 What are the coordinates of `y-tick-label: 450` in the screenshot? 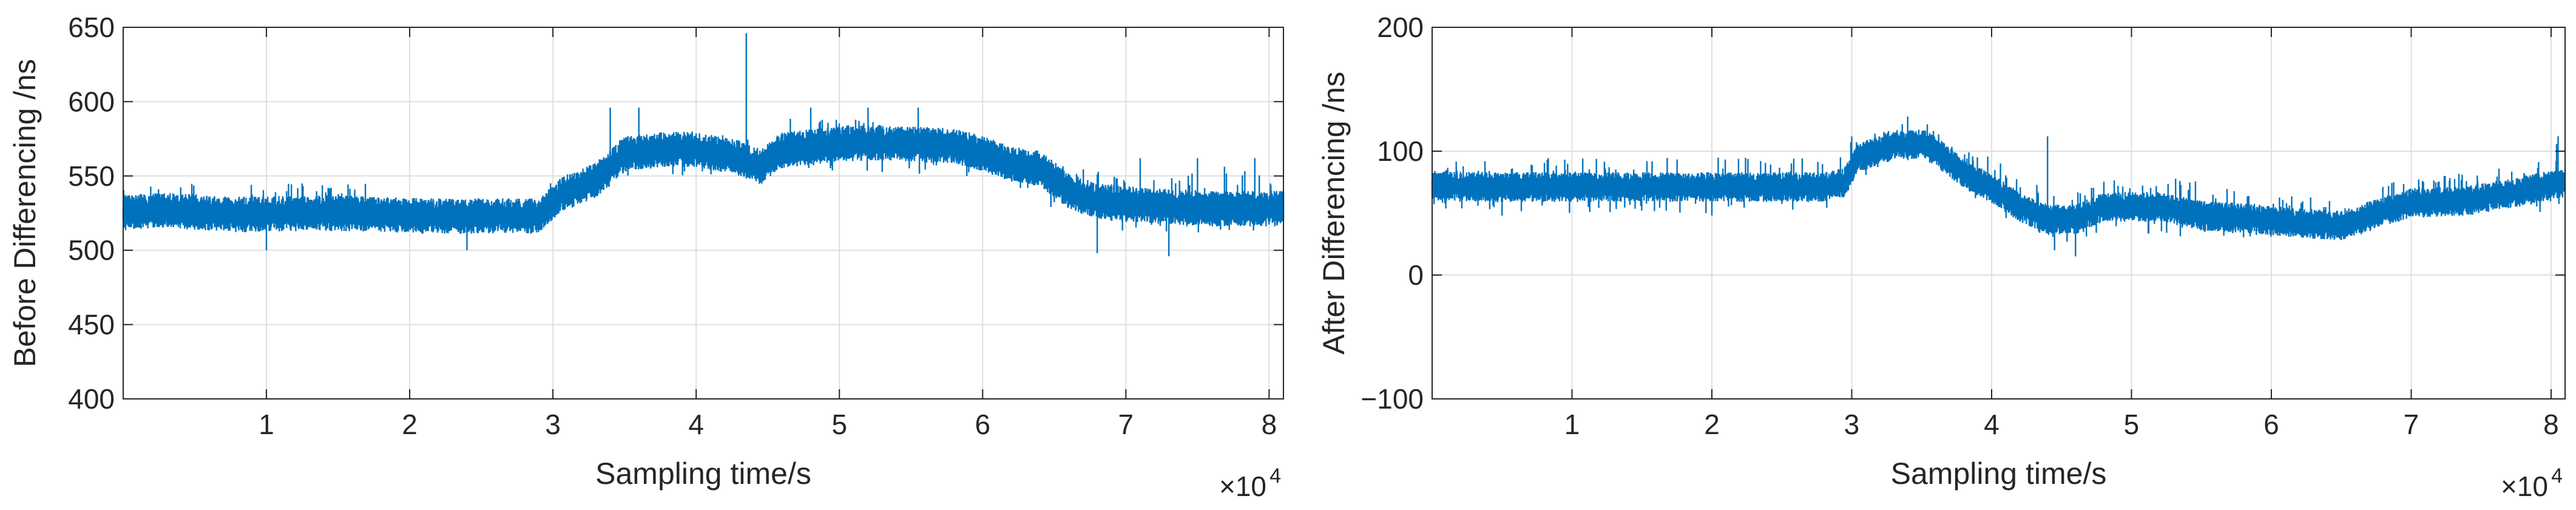 It's located at (91, 325).